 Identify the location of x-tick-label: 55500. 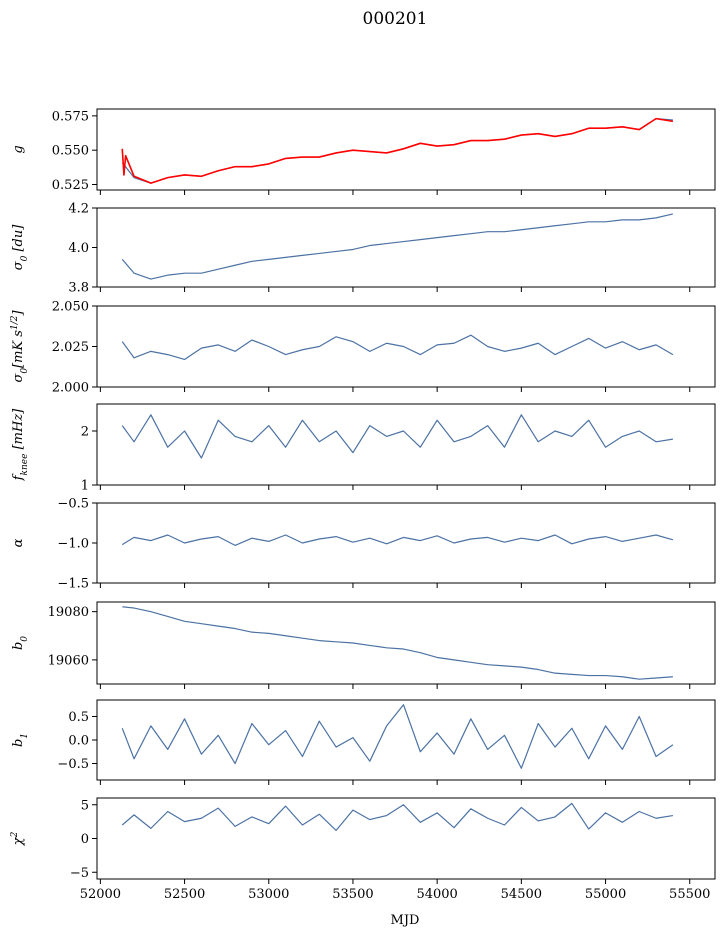
(689, 894).